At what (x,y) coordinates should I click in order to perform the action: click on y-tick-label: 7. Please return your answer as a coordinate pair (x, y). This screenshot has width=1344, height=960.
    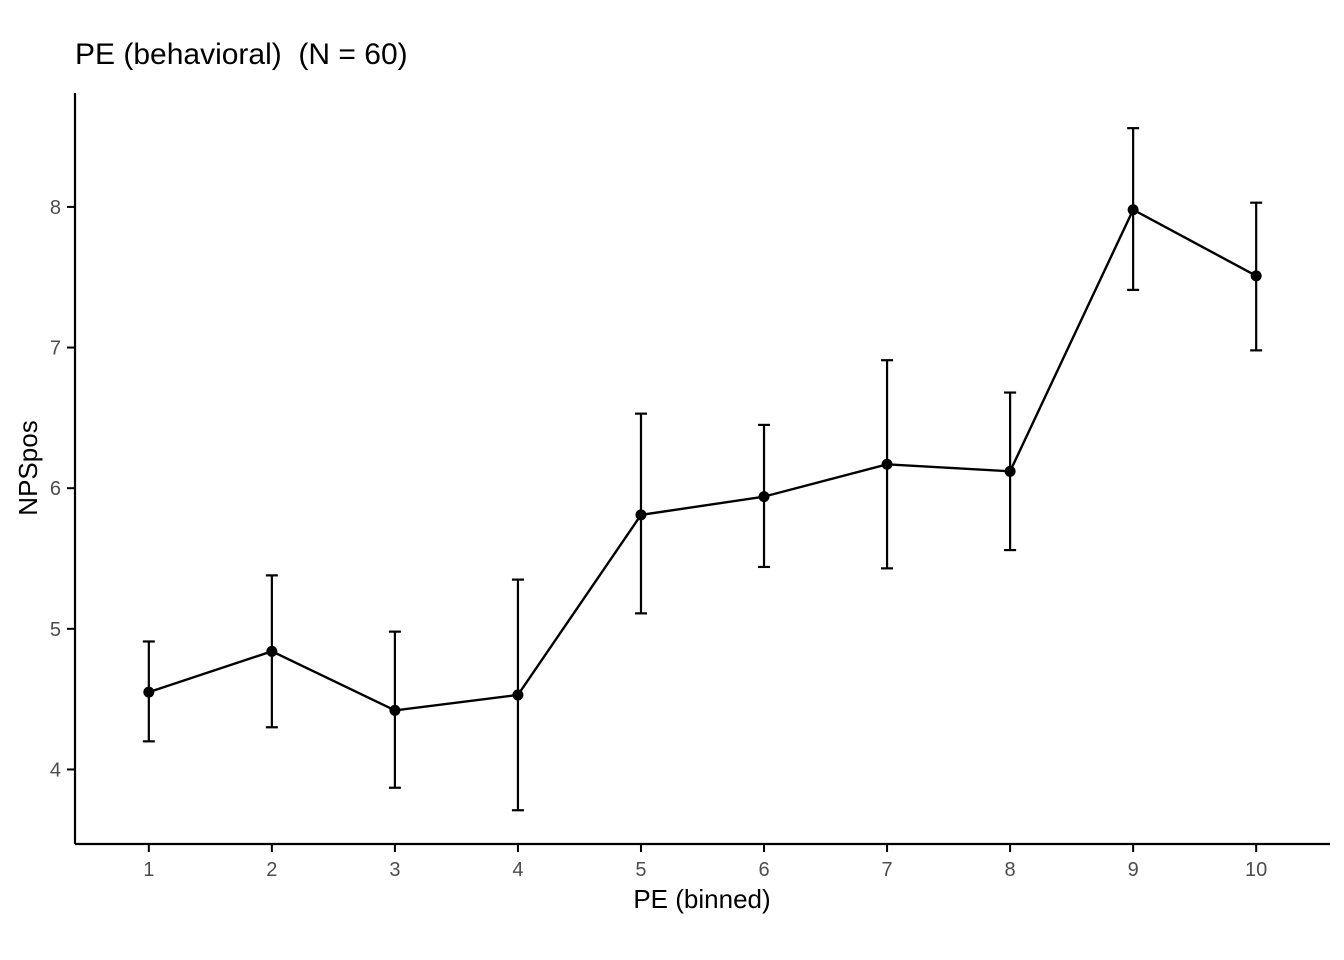
    Looking at the image, I should click on (55, 349).